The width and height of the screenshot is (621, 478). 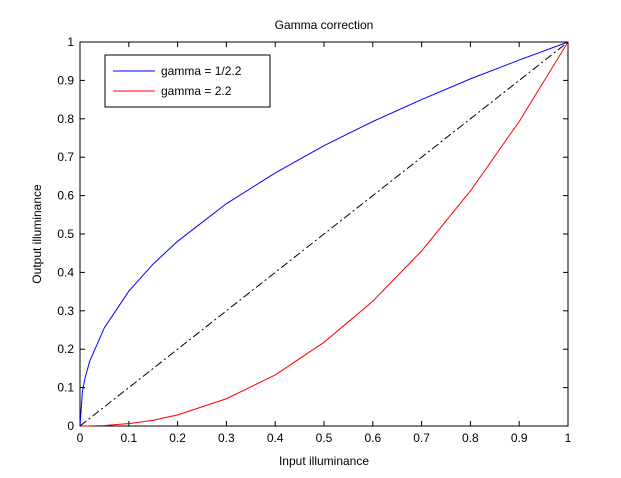 I want to click on x-tick-label: 0.3, so click(x=226, y=438).